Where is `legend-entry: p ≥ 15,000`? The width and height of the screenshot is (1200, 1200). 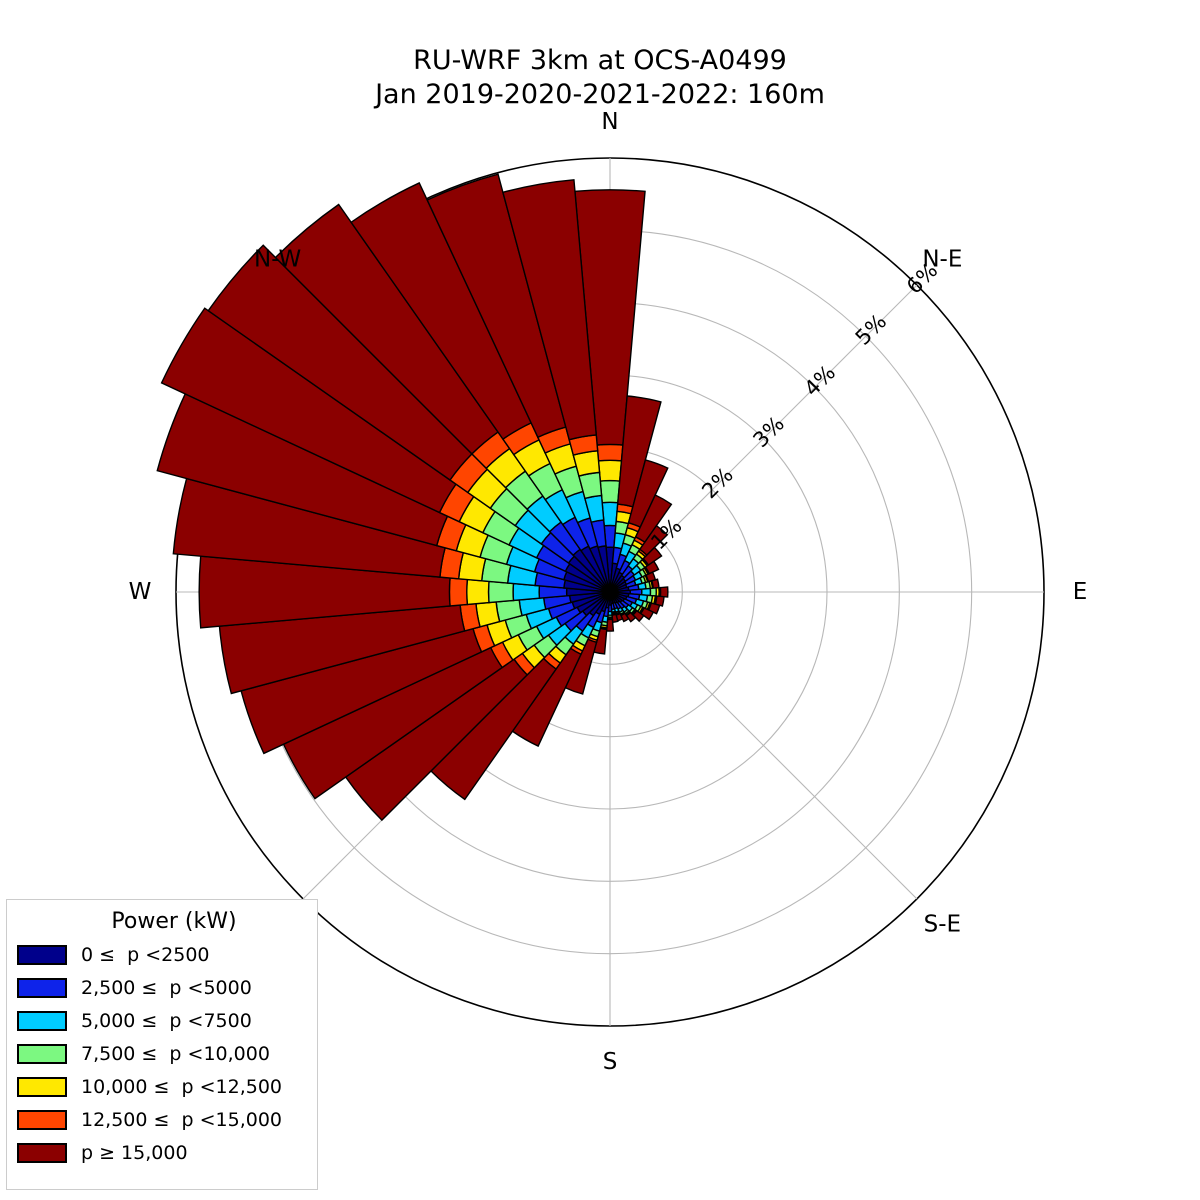
legend-entry: p ≥ 15,000 is located at coordinates (167, 1152).